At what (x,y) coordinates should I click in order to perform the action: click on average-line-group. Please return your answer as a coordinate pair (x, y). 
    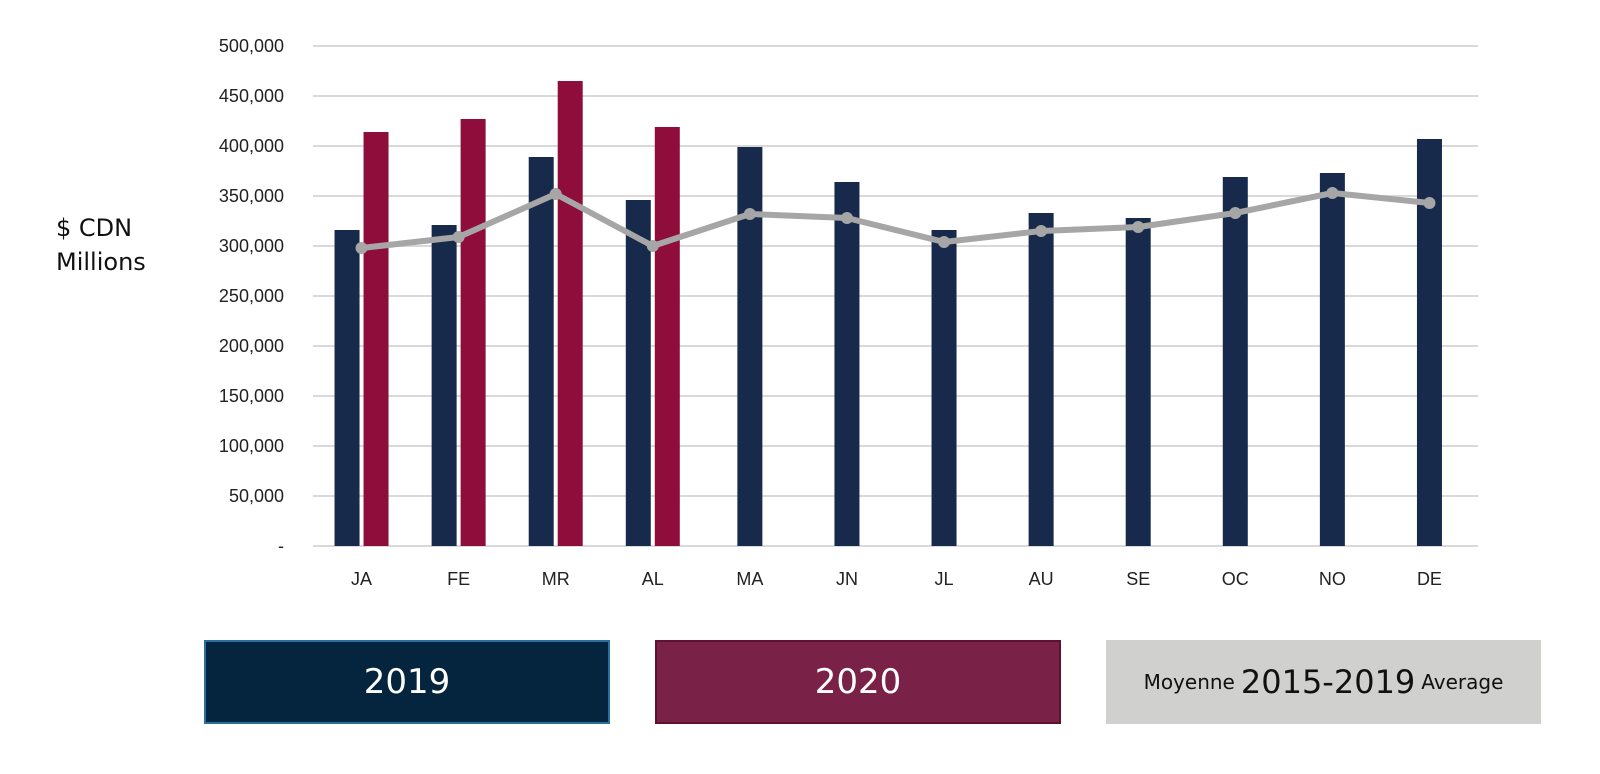
    Looking at the image, I should click on (895, 220).